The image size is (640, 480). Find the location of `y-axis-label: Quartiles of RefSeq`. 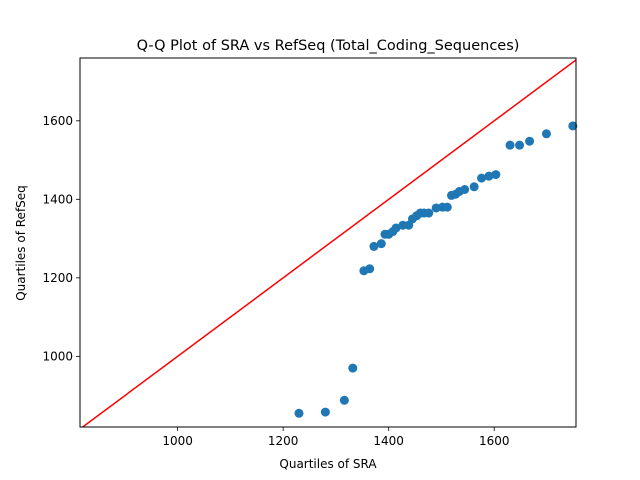

y-axis-label: Quartiles of RefSeq is located at coordinates (21, 243).